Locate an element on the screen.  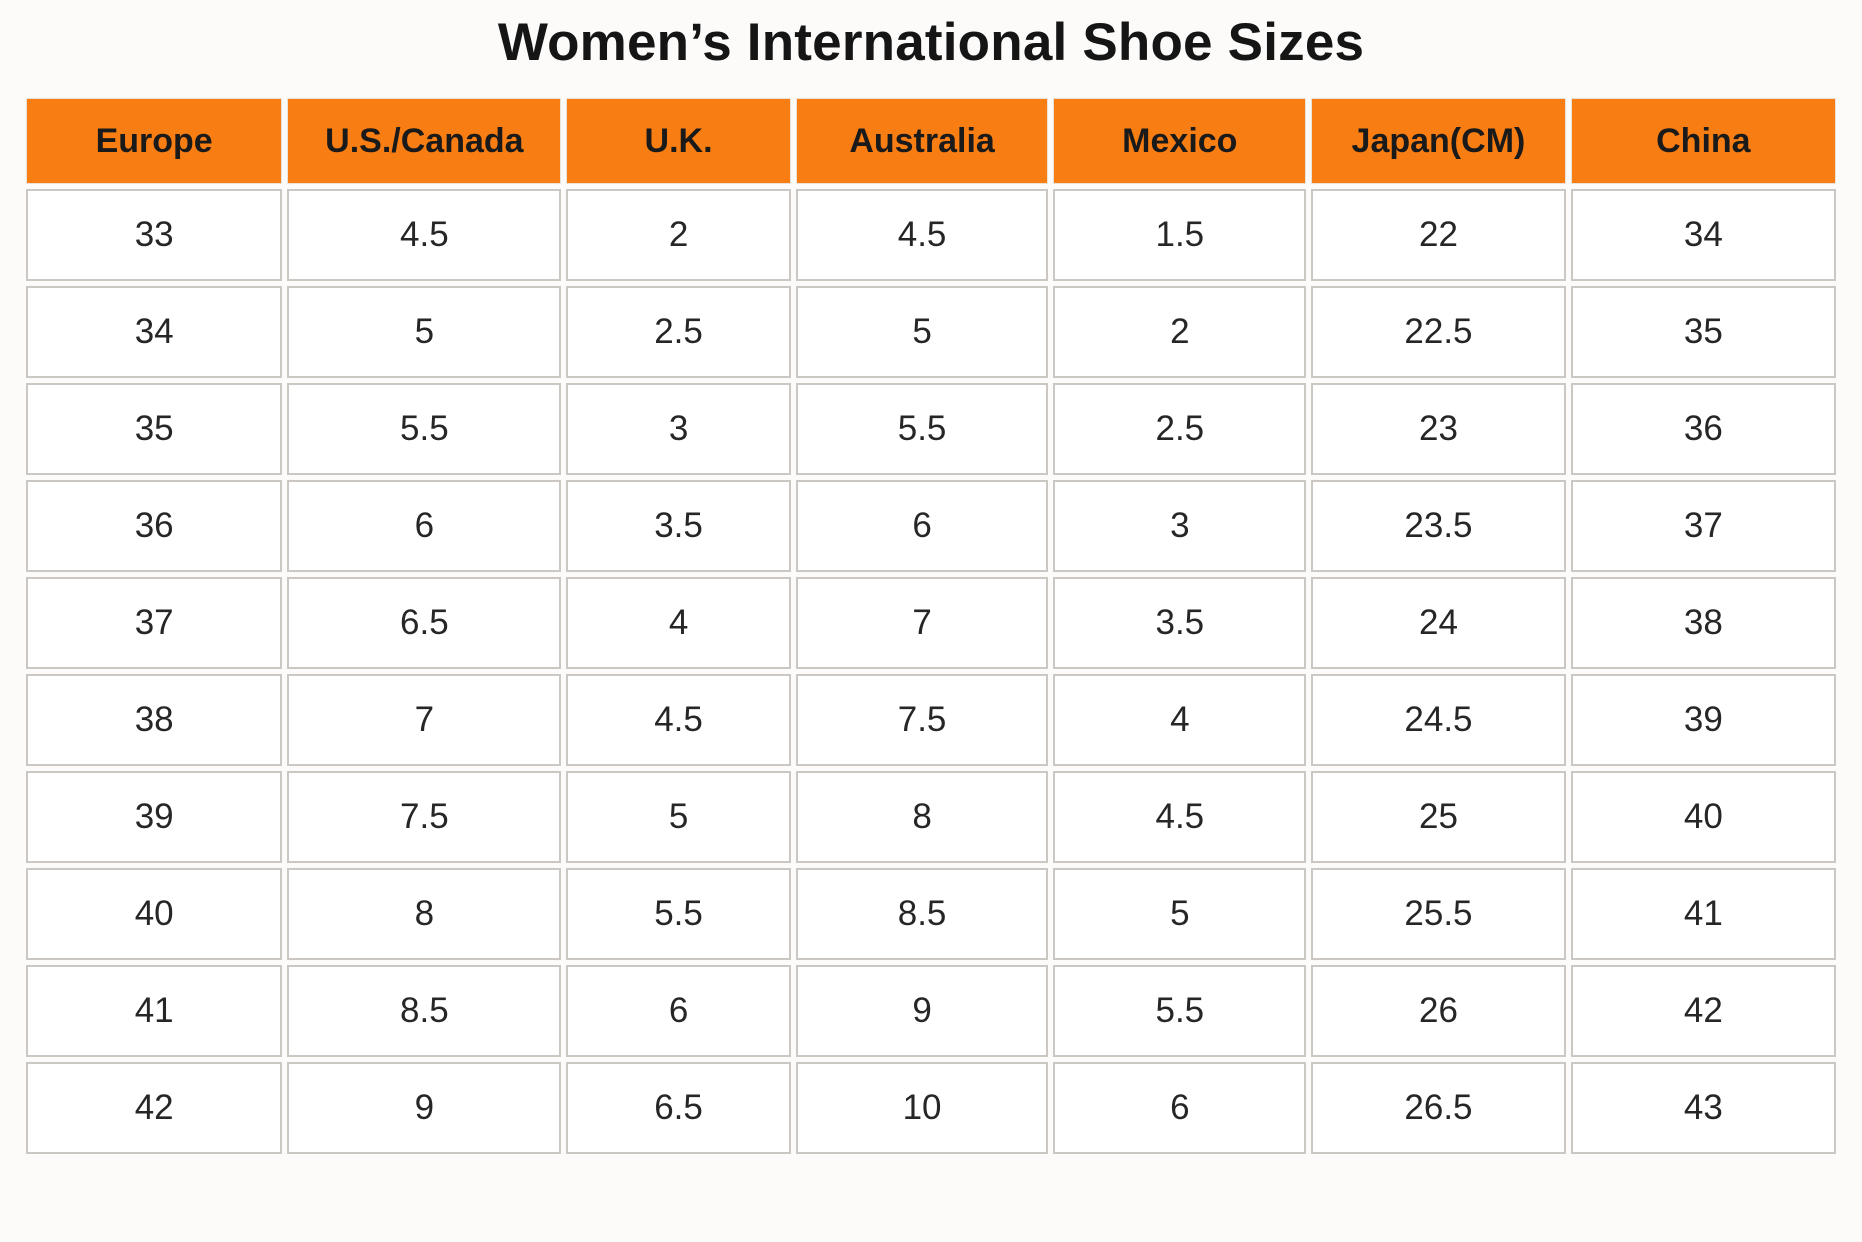
table-cell: 33 is located at coordinates (154, 235).